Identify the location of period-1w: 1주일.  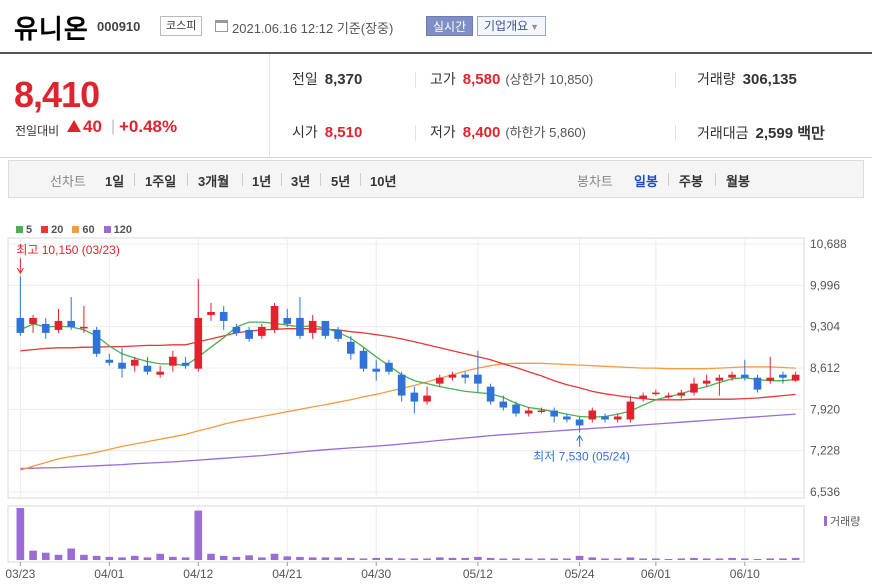
(161, 181).